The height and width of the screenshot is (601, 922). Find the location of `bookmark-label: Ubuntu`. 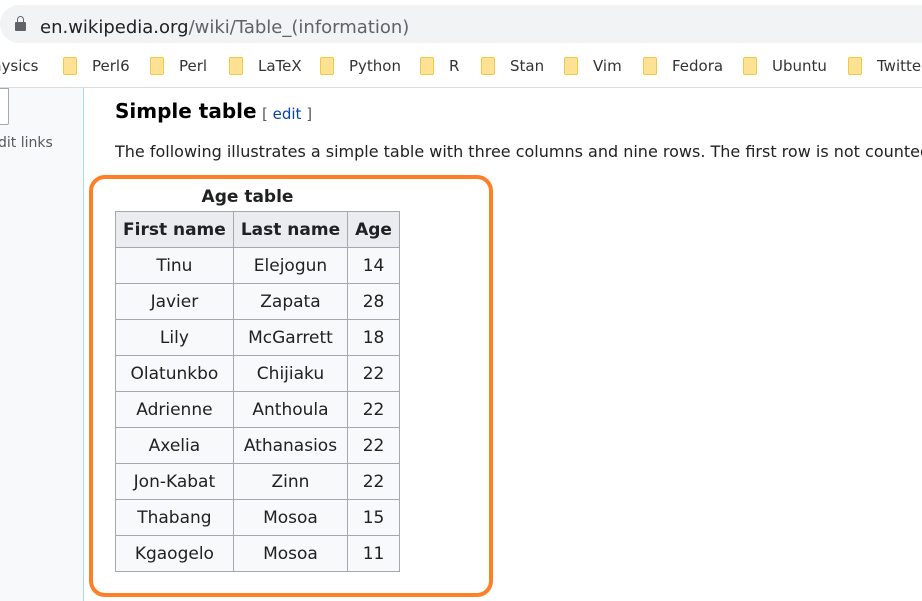

bookmark-label: Ubuntu is located at coordinates (799, 66).